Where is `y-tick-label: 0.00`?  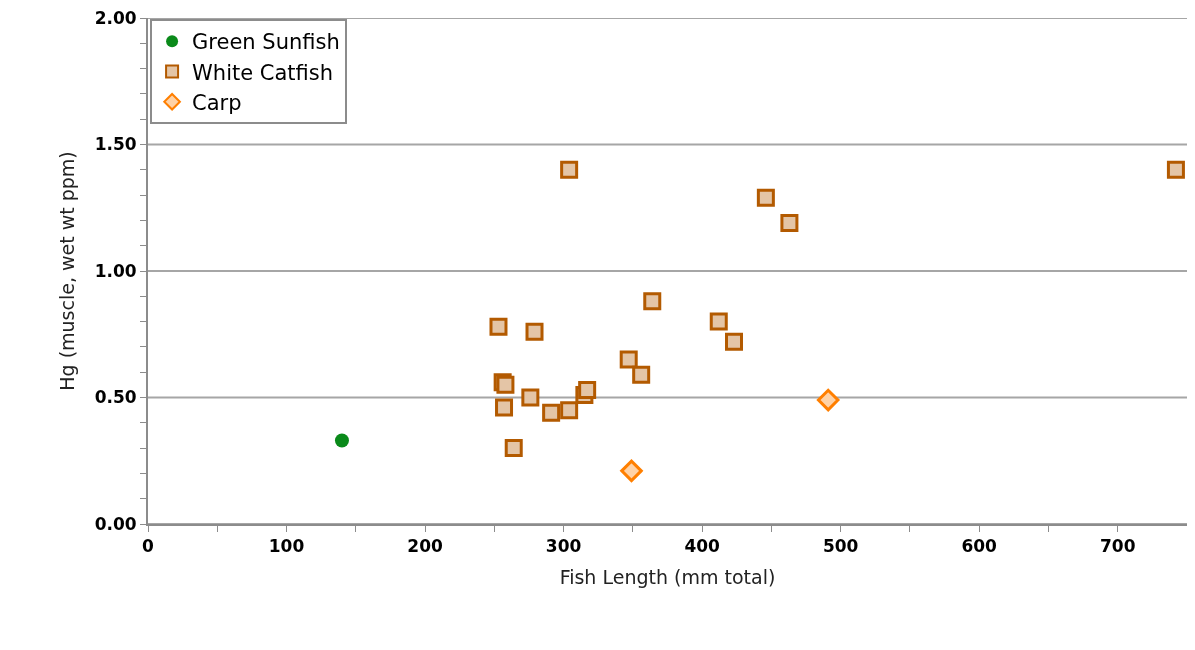
y-tick-label: 0.00 is located at coordinates (115, 523).